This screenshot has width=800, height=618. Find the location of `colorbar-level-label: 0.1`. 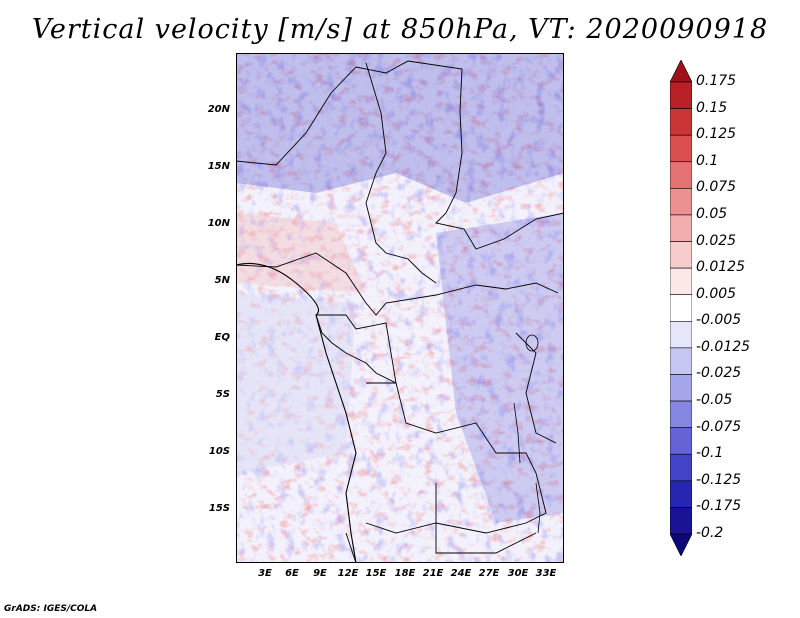

colorbar-level-label: 0.1 is located at coordinates (707, 160).